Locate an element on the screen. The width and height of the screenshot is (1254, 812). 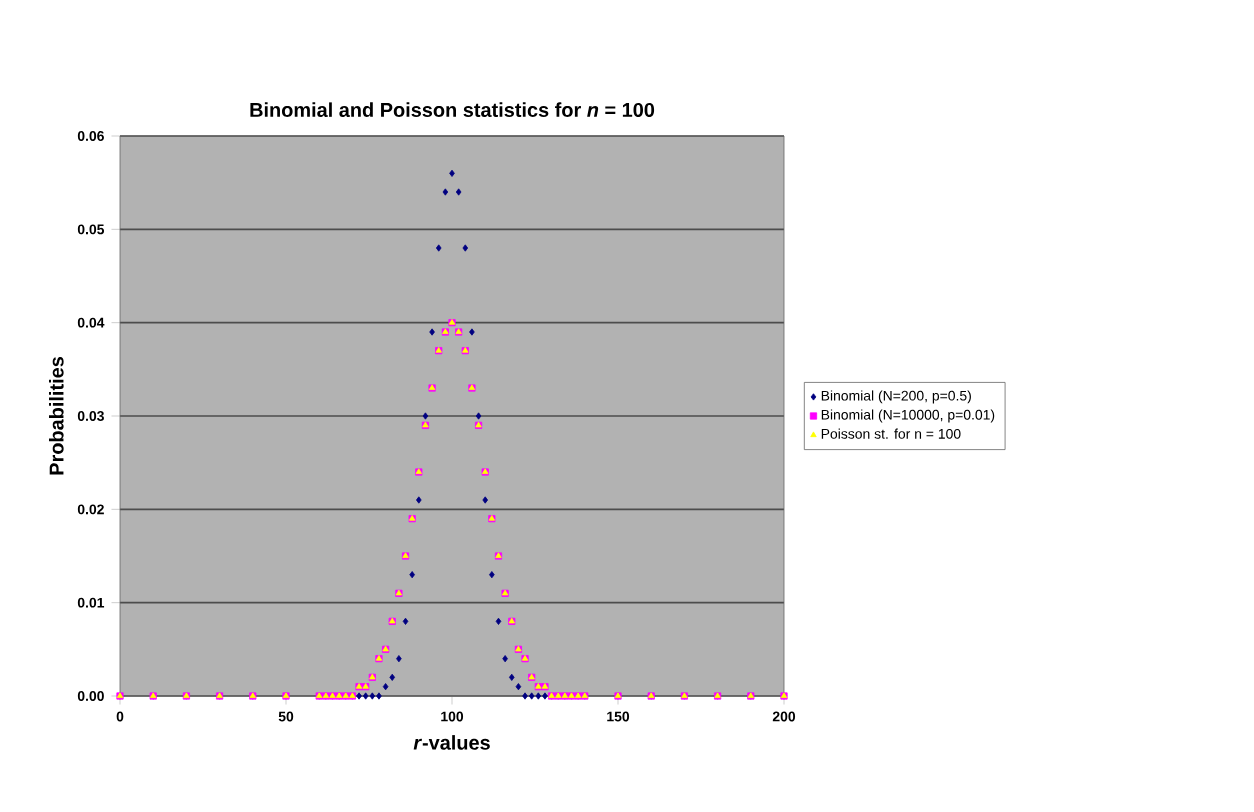
x-axis-title: r-values is located at coordinates (451, 742).